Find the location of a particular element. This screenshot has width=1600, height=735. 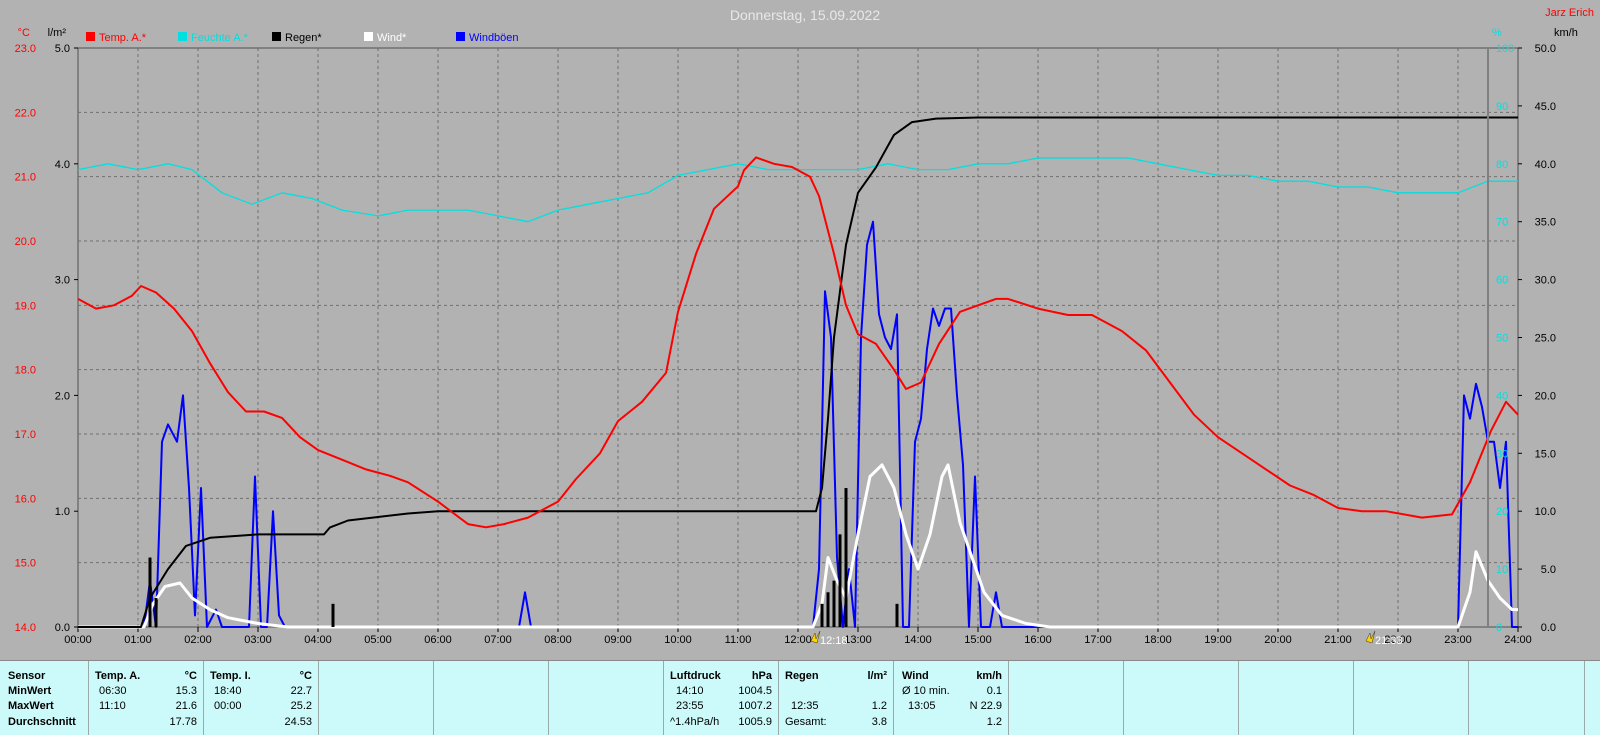

temp-i-unit: °C is located at coordinates (305, 676).